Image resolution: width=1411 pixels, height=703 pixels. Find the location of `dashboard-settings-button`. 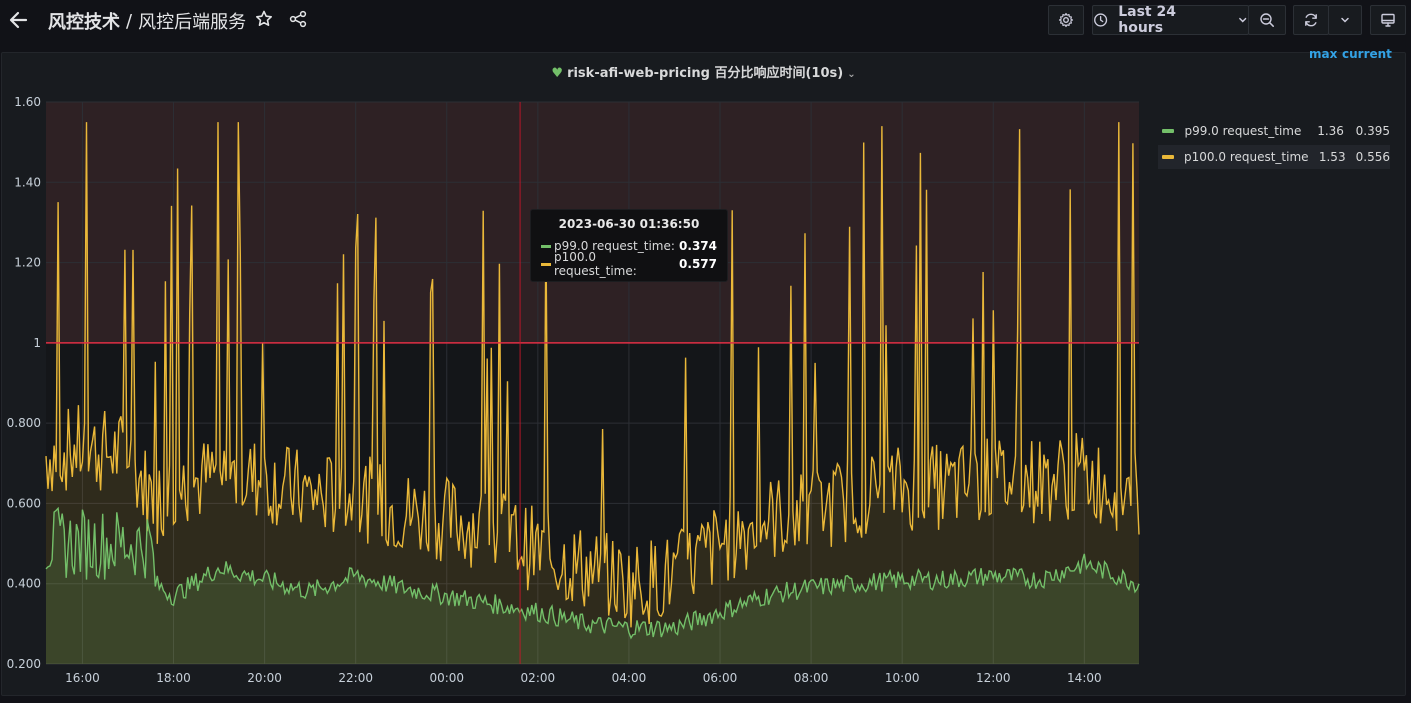

dashboard-settings-button is located at coordinates (1066, 20).